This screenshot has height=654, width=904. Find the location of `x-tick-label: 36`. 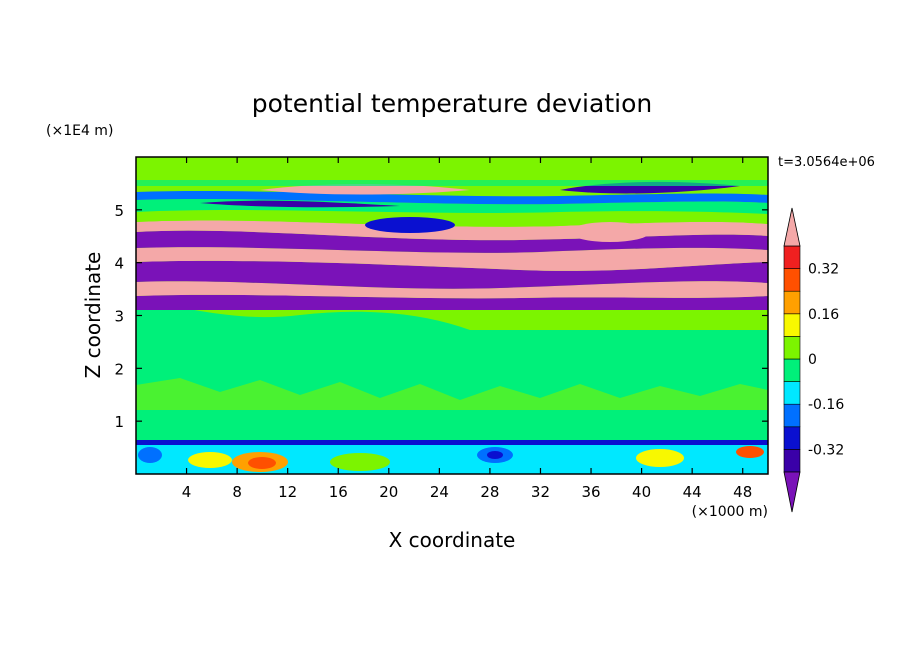

x-tick-label: 36 is located at coordinates (590, 492).